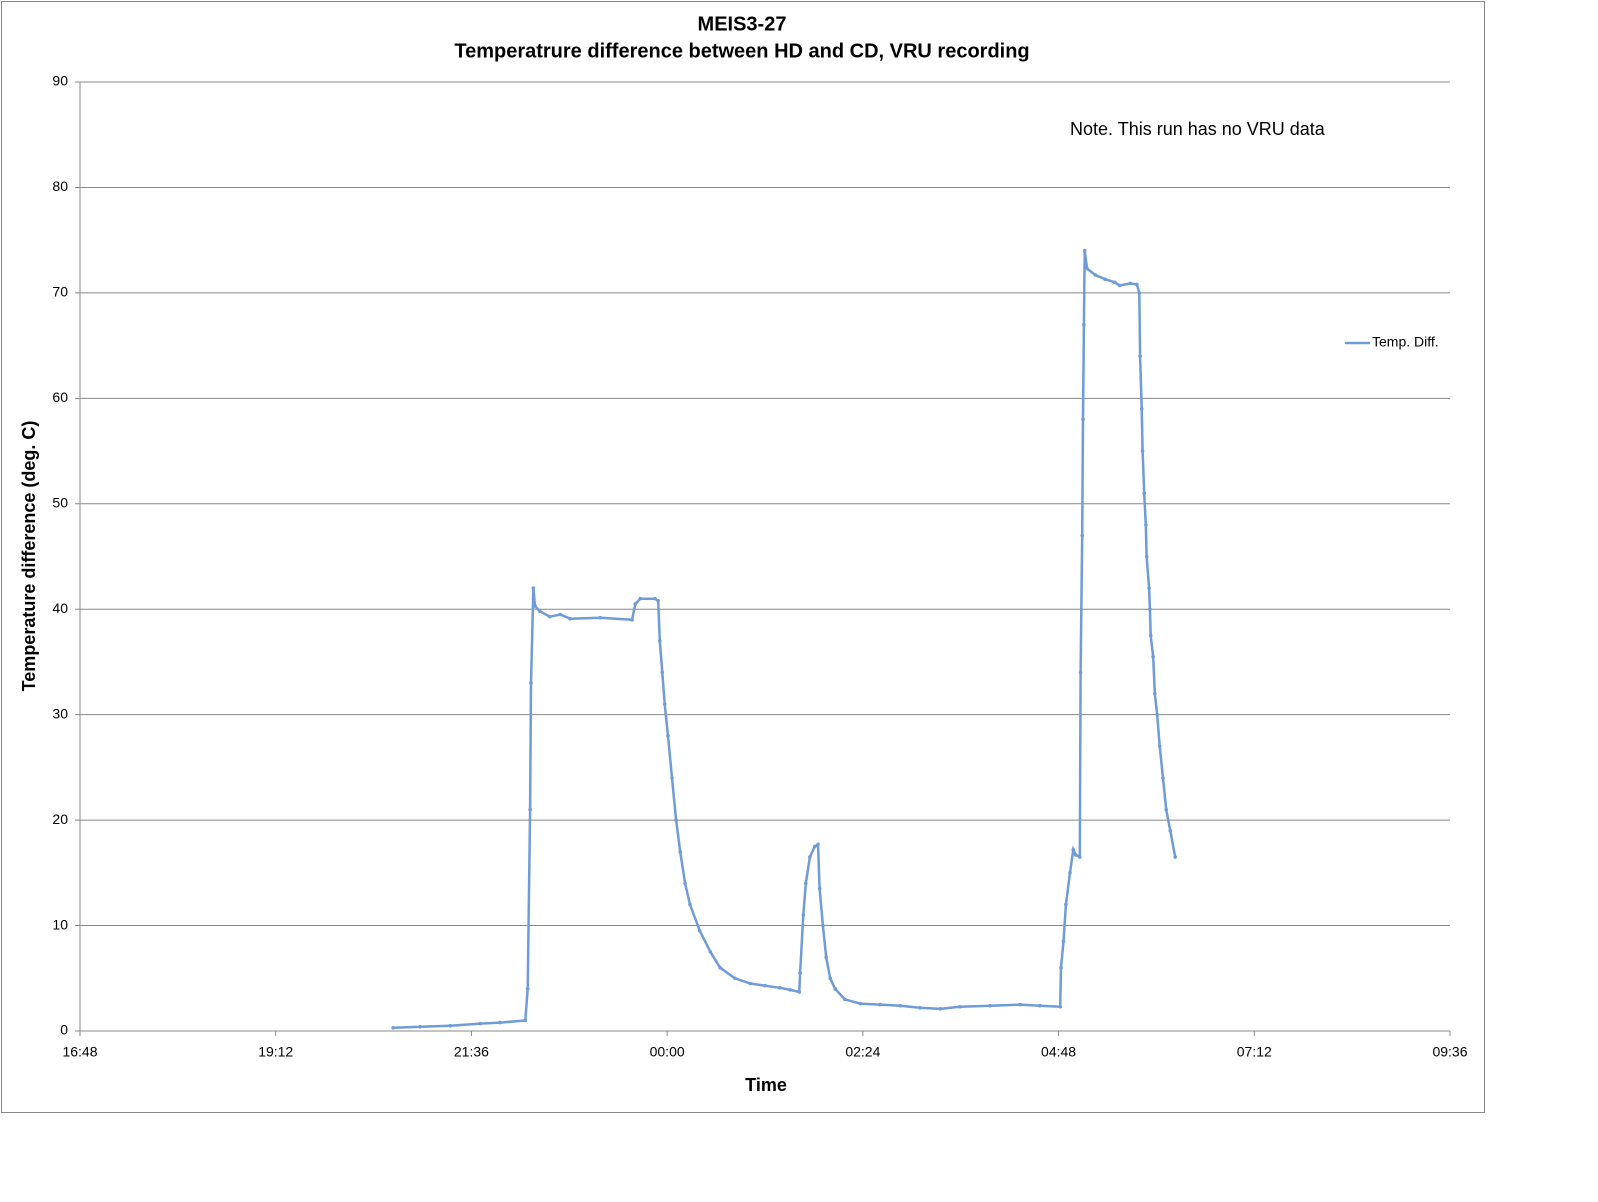  What do you see at coordinates (60, 924) in the screenshot?
I see `y-tick-label: 10` at bounding box center [60, 924].